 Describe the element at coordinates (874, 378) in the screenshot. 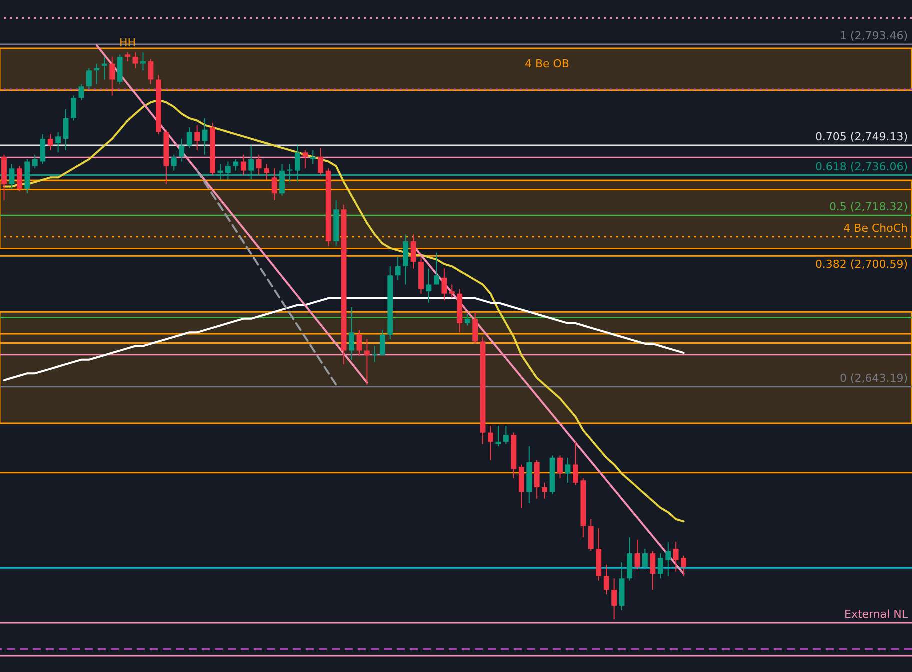

I see `ref-line-label: 0 (2,643.19)` at that location.